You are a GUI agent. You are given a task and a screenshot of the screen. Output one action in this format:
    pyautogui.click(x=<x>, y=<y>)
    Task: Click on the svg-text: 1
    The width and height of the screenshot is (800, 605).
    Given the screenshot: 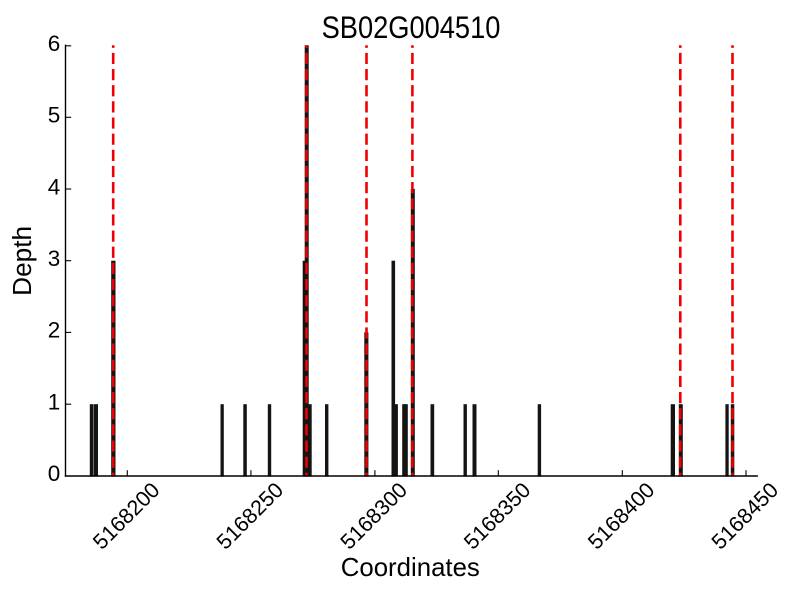 What is the action you would take?
    pyautogui.click(x=54, y=401)
    